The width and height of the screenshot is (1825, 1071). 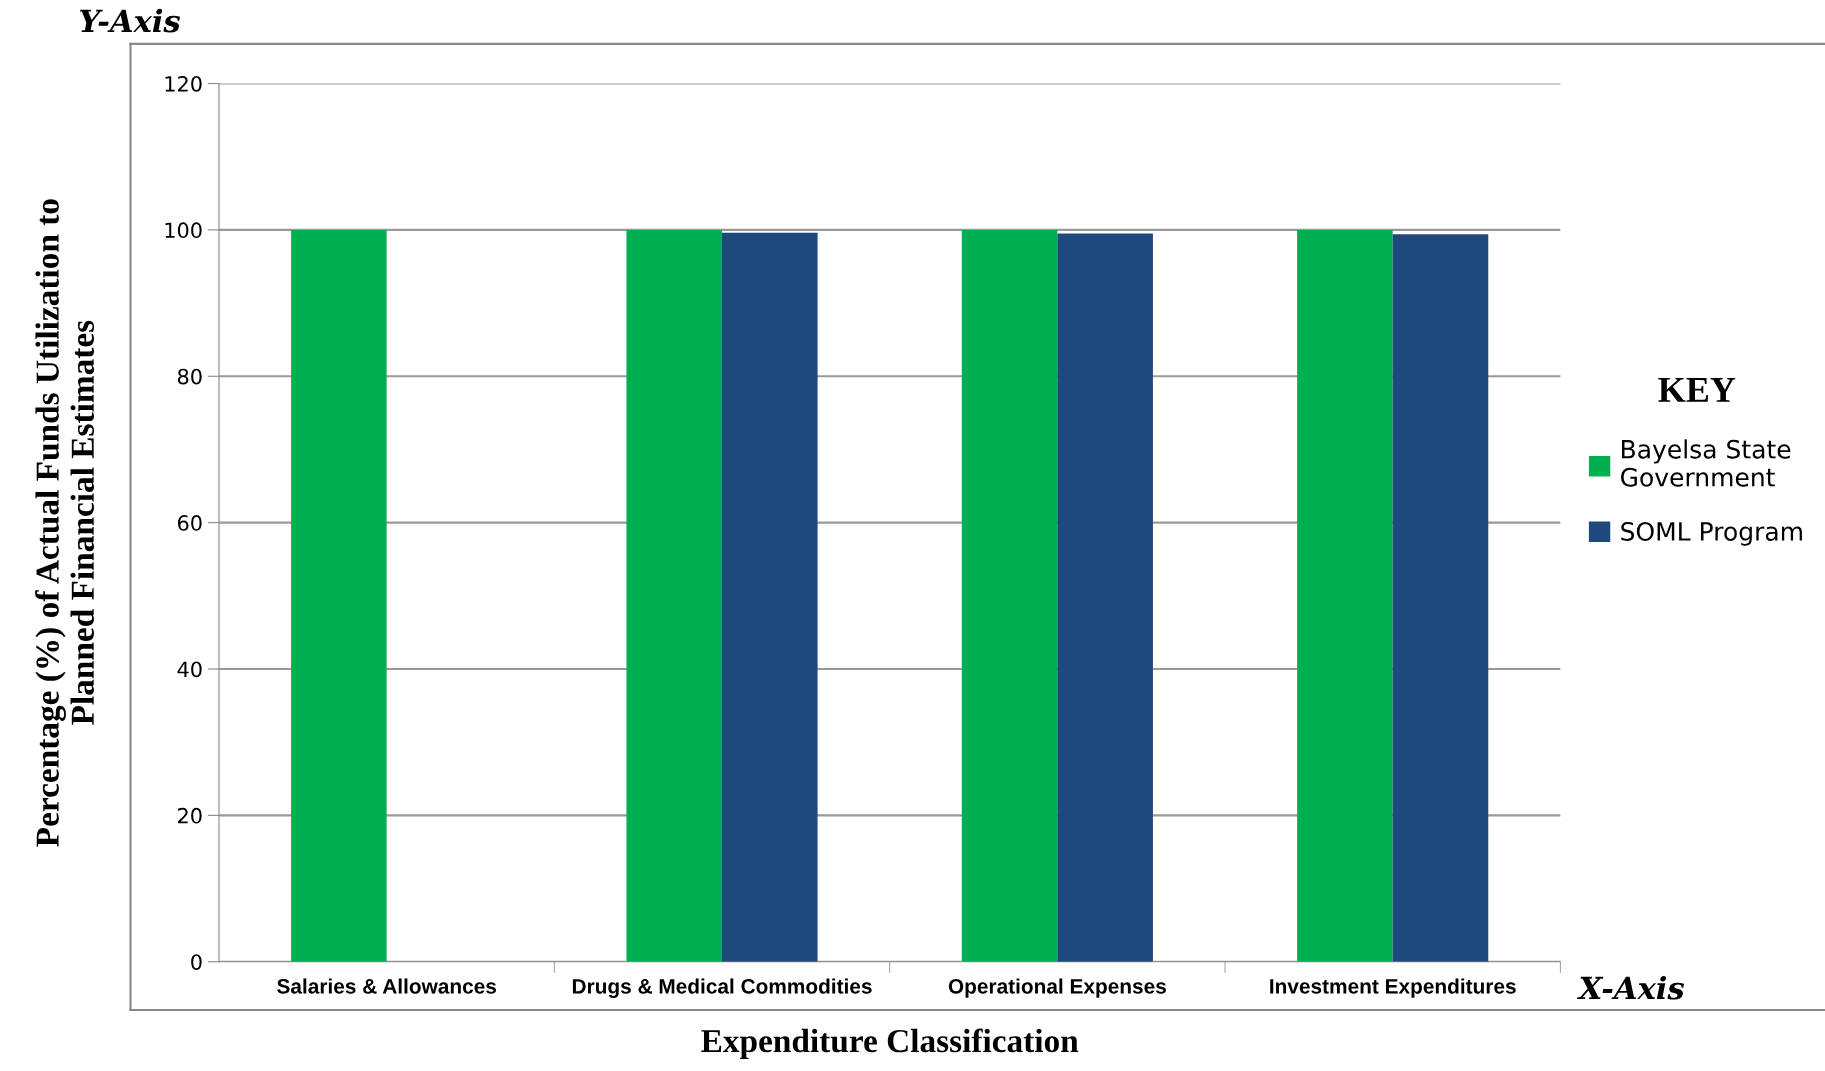 What do you see at coordinates (196, 962) in the screenshot?
I see `y-tick-label: 0` at bounding box center [196, 962].